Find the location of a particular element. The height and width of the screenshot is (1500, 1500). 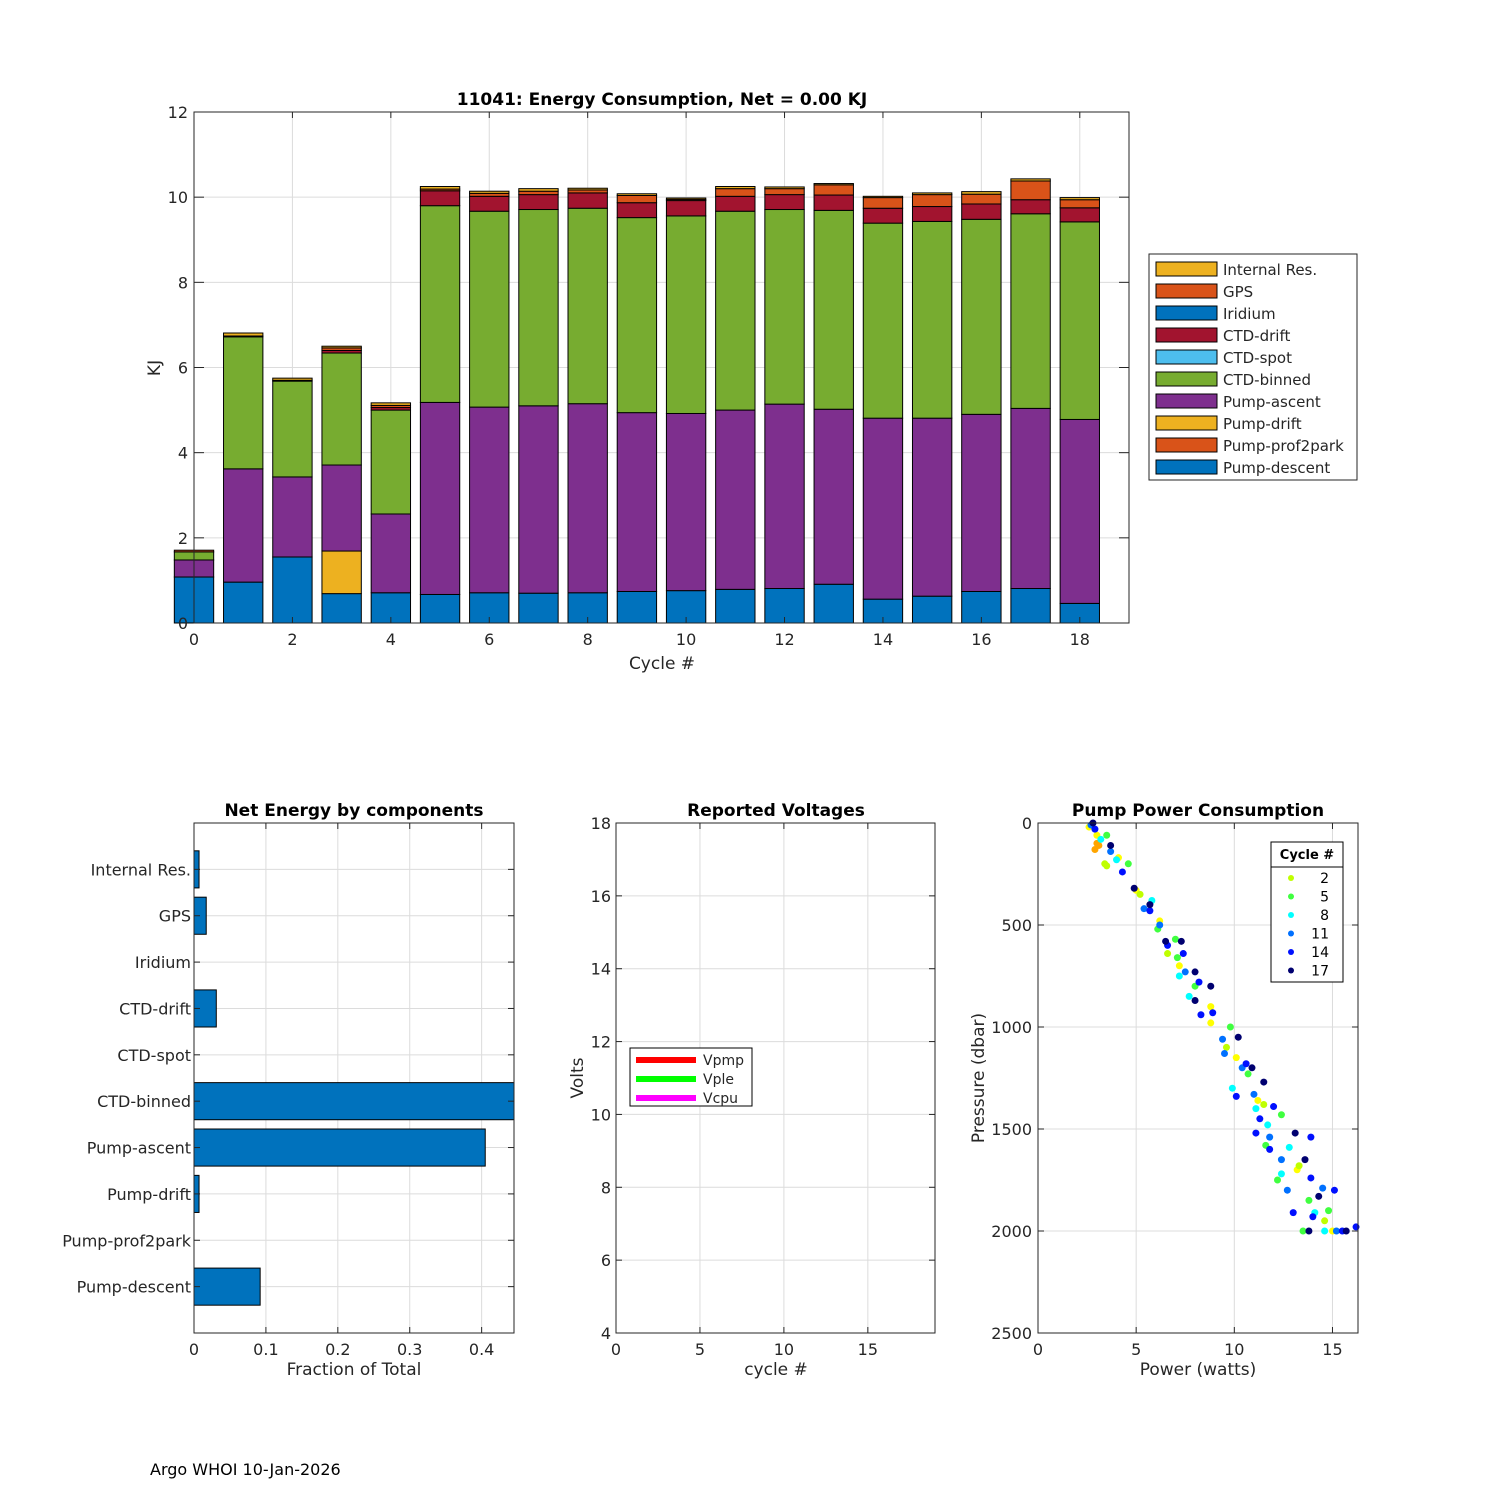

pump-xlabel: Power (watts) is located at coordinates (1198, 1370).